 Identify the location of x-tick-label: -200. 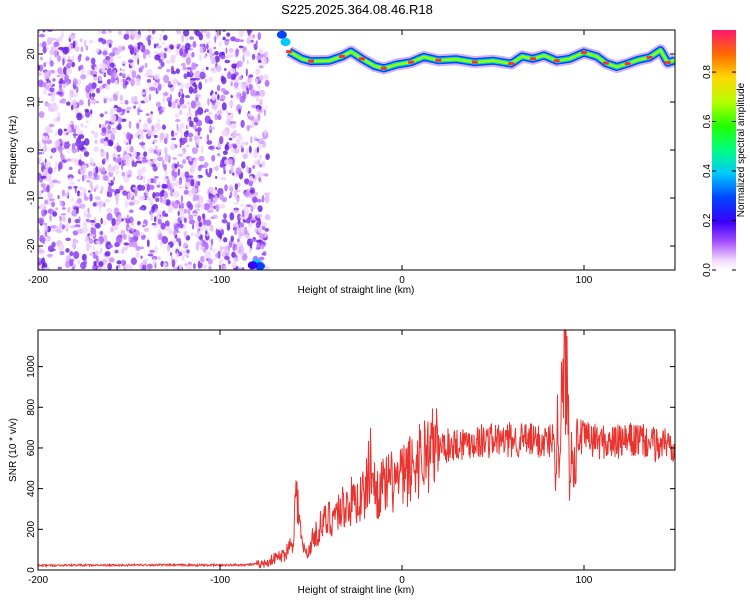
(38, 580).